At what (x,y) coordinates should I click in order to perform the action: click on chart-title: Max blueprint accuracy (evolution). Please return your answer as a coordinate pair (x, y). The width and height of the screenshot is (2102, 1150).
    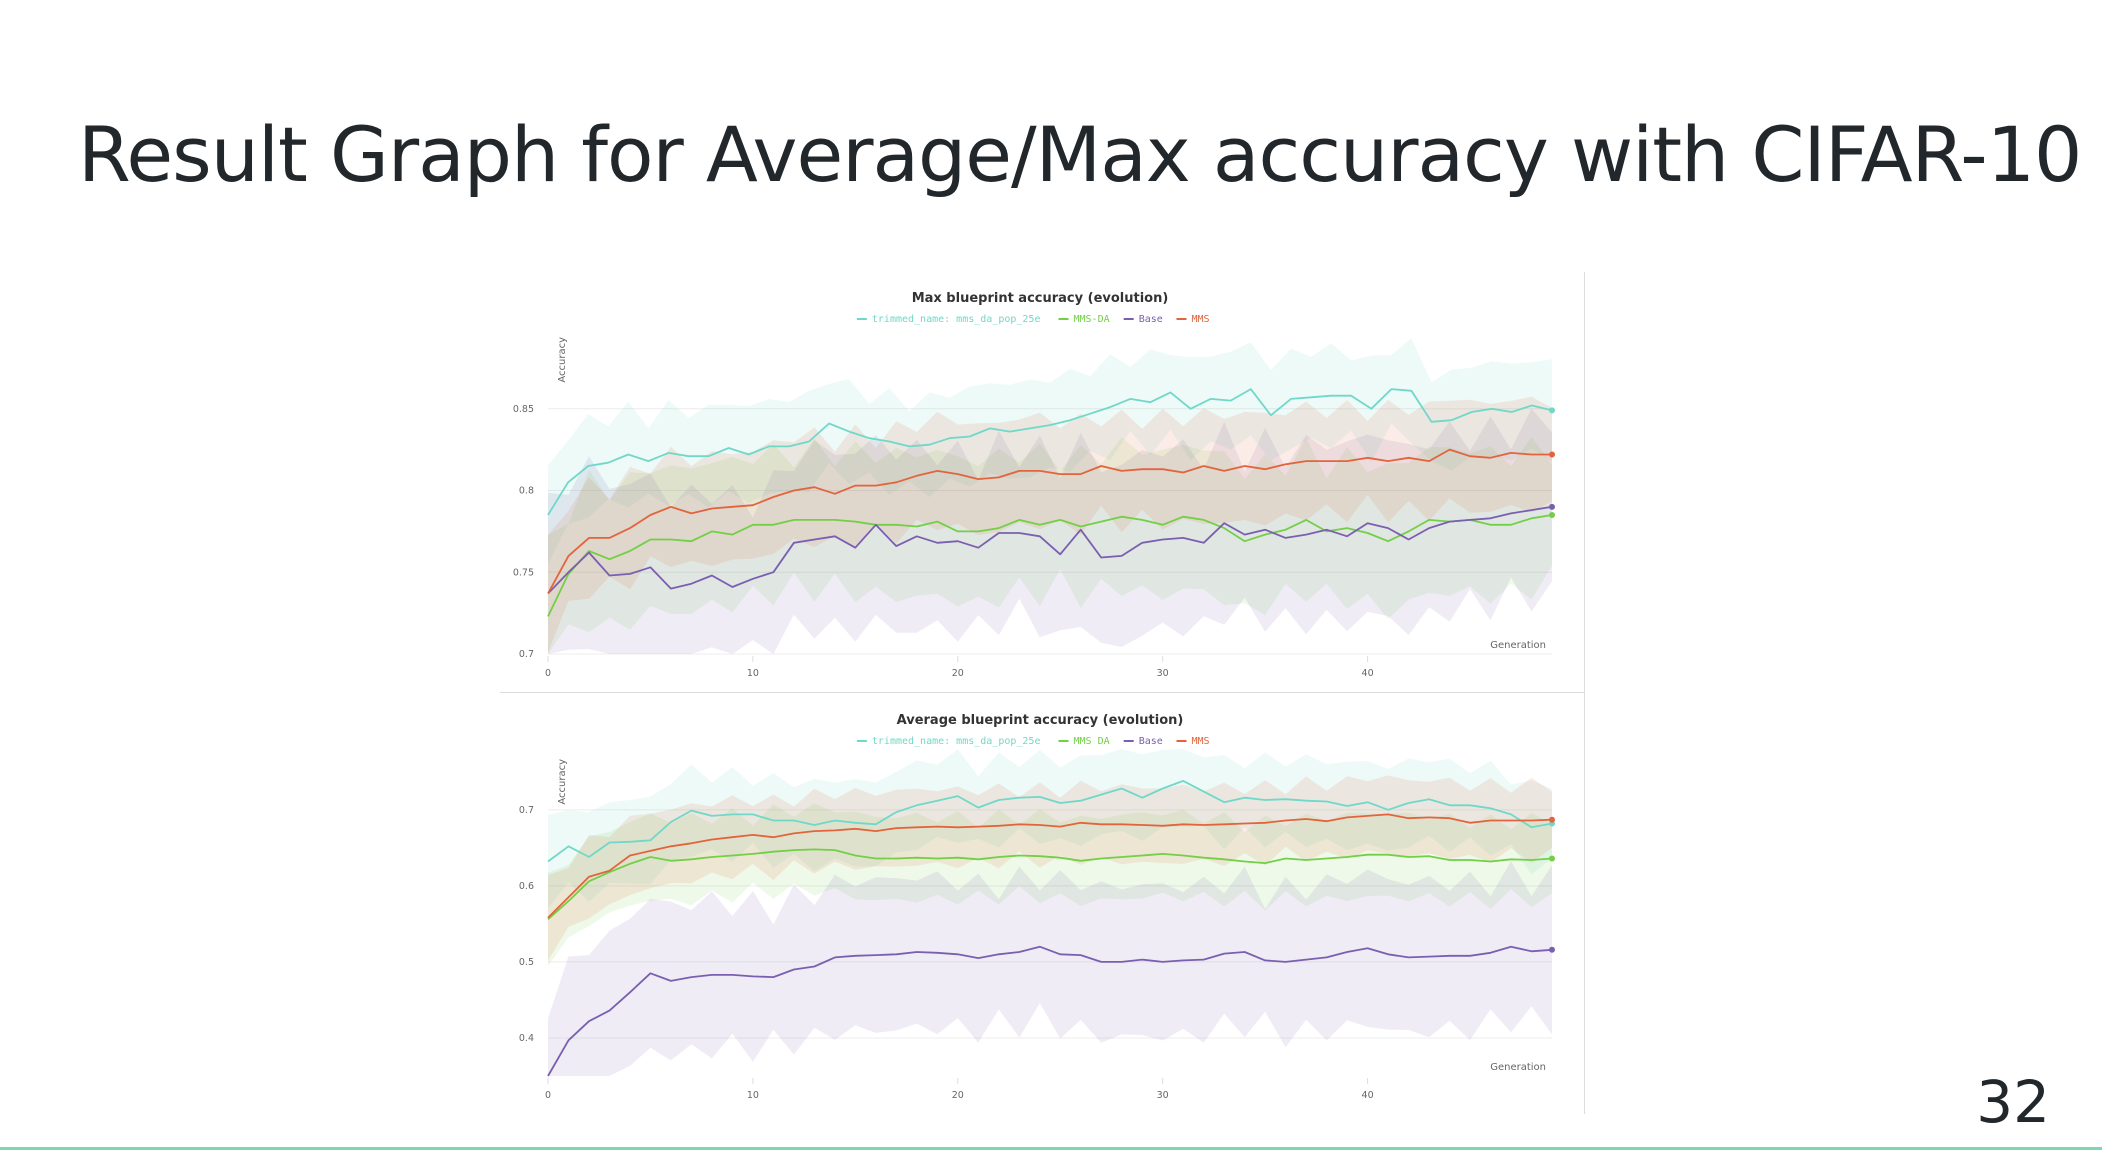
    Looking at the image, I should click on (1040, 298).